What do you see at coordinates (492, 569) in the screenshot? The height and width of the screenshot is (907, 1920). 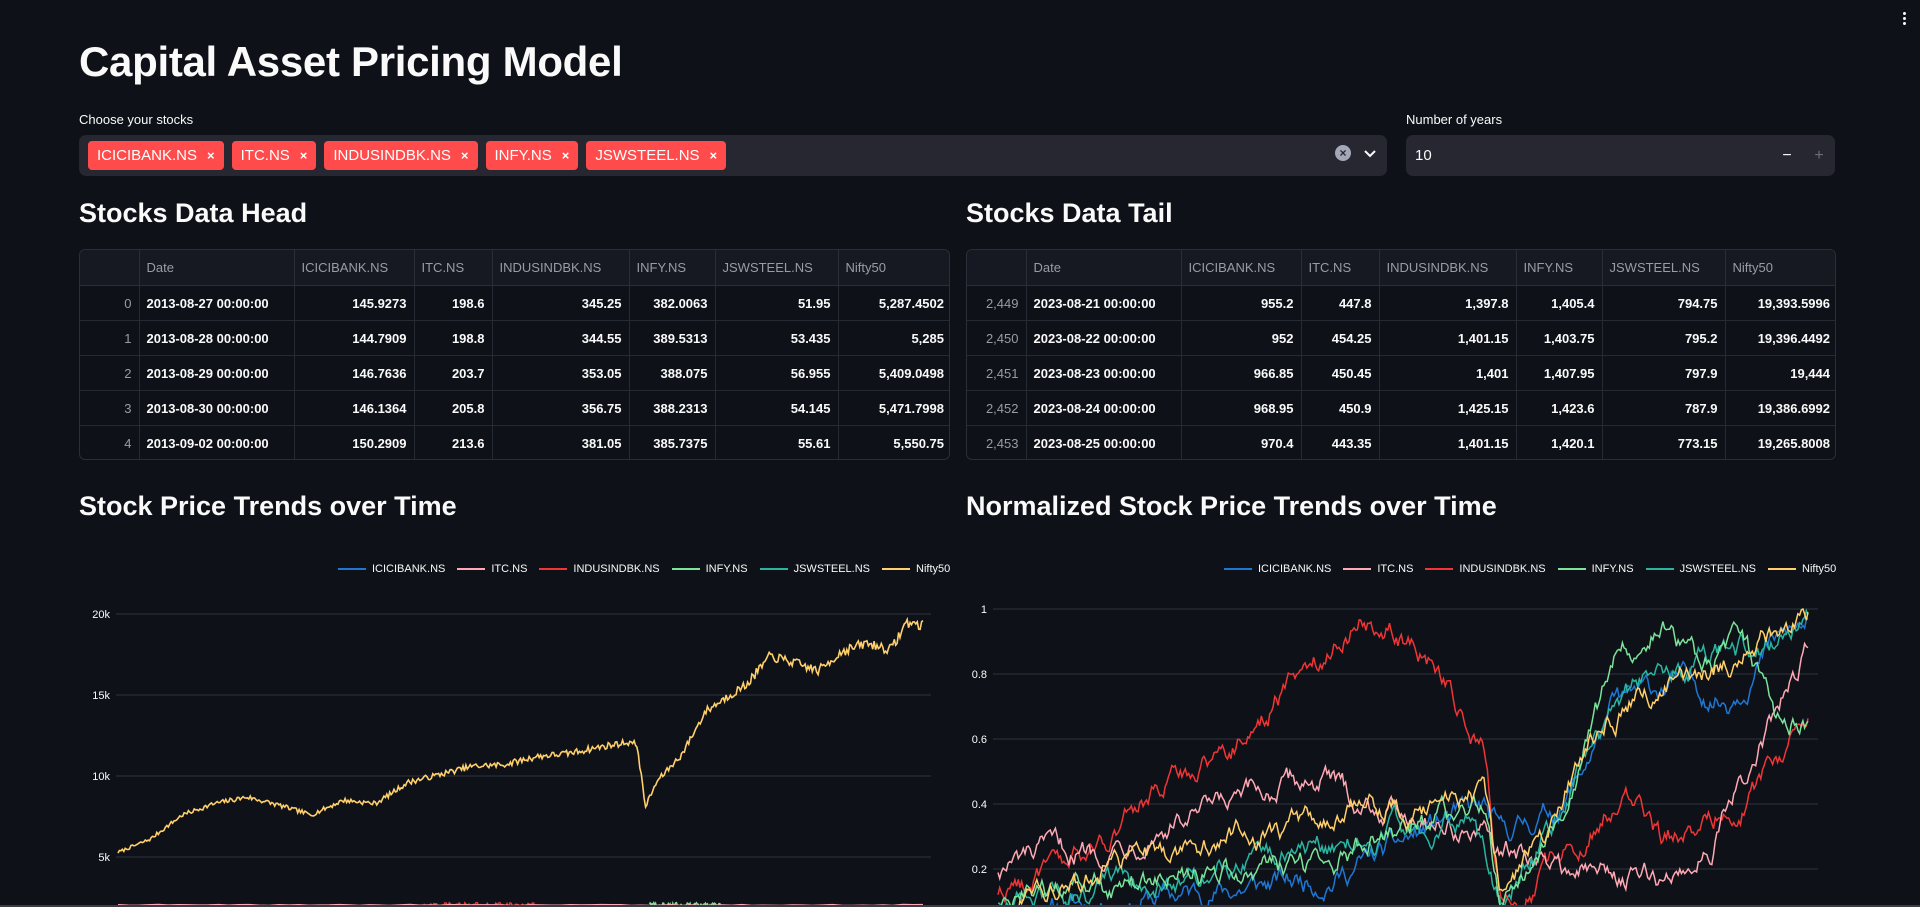 I see `legend-item: ITC.NS` at bounding box center [492, 569].